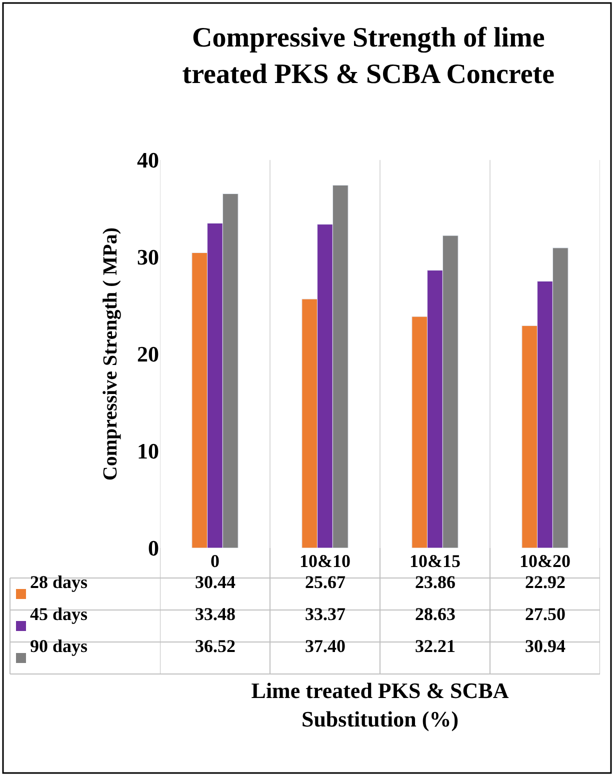  I want to click on legend-label: 28 days, so click(59, 582).